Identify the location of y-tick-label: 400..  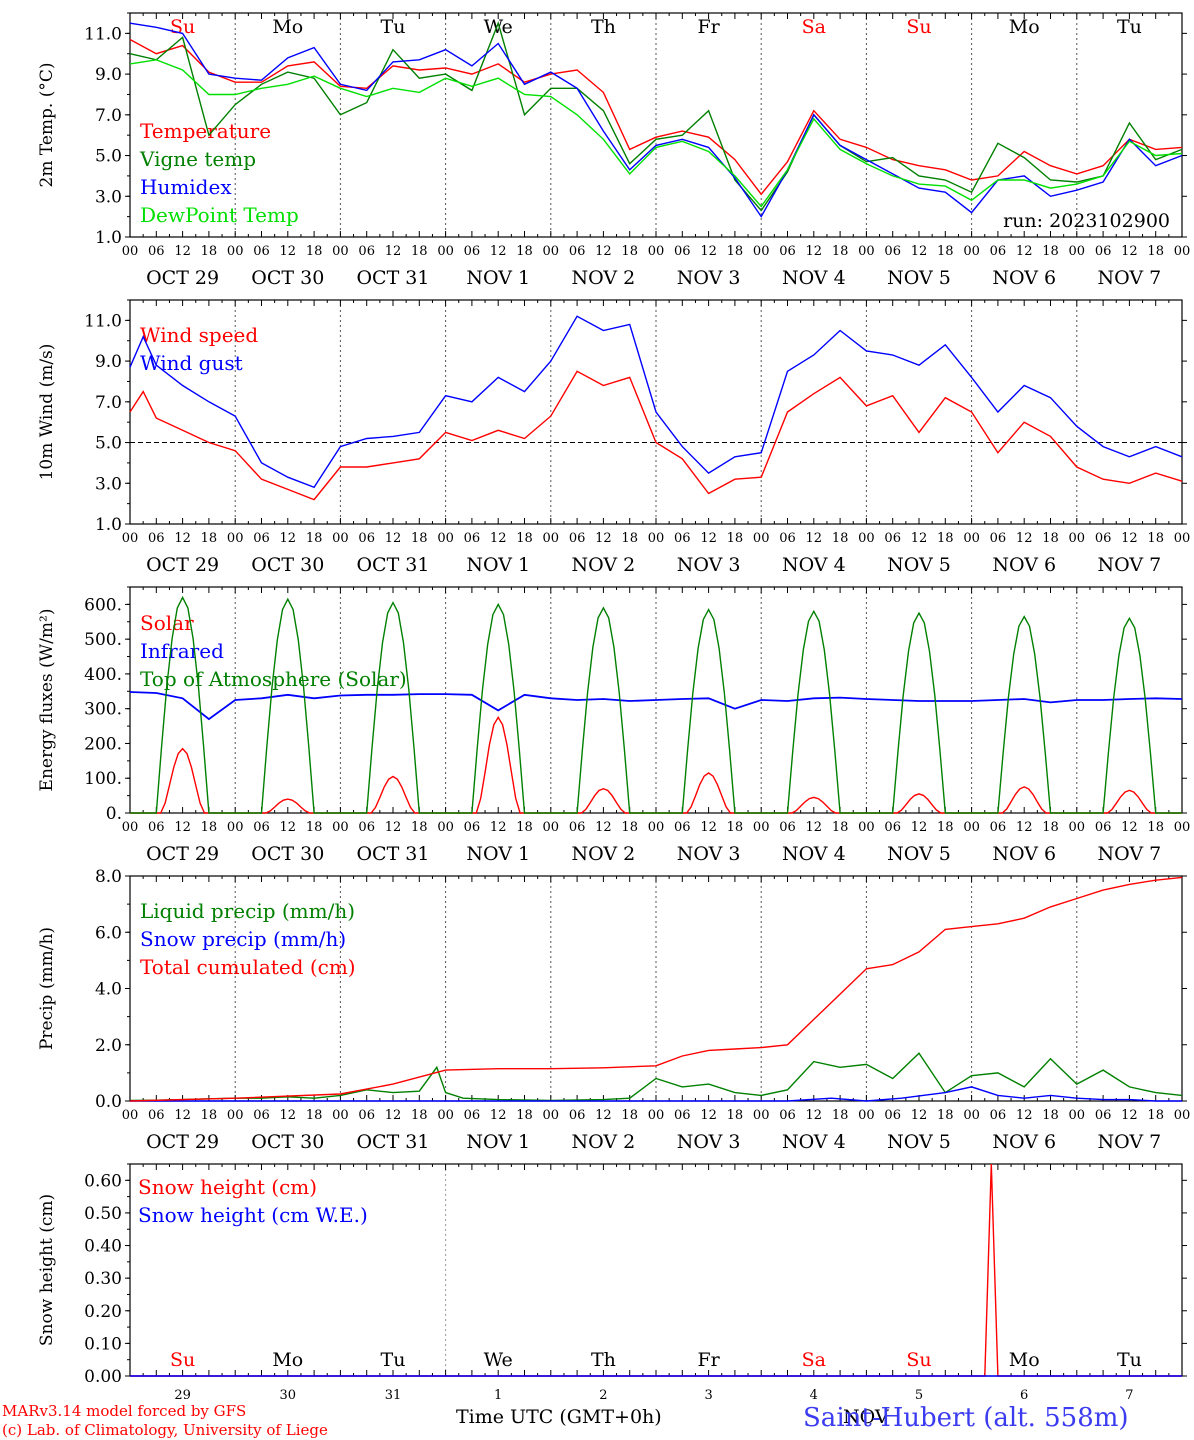
(103, 675).